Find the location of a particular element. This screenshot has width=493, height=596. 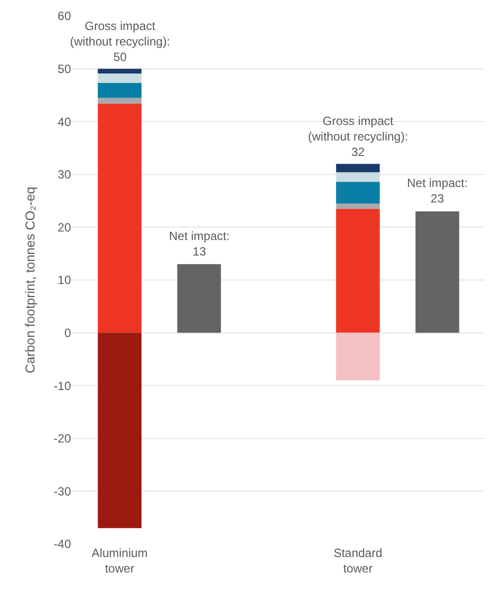

data-label: Net impact: 23 is located at coordinates (437, 191).